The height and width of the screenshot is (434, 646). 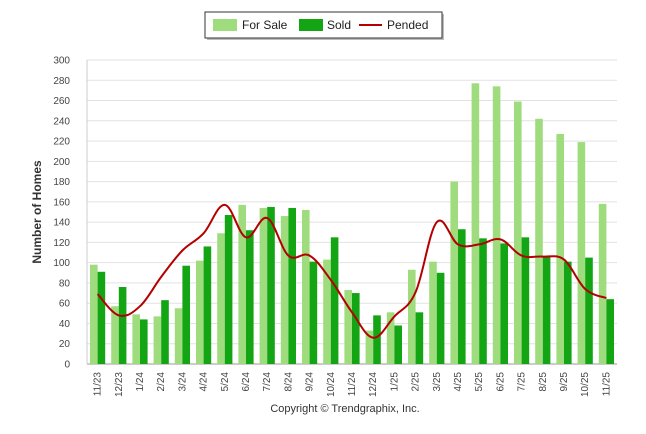 What do you see at coordinates (61, 162) in the screenshot?
I see `y-tick-label: 200` at bounding box center [61, 162].